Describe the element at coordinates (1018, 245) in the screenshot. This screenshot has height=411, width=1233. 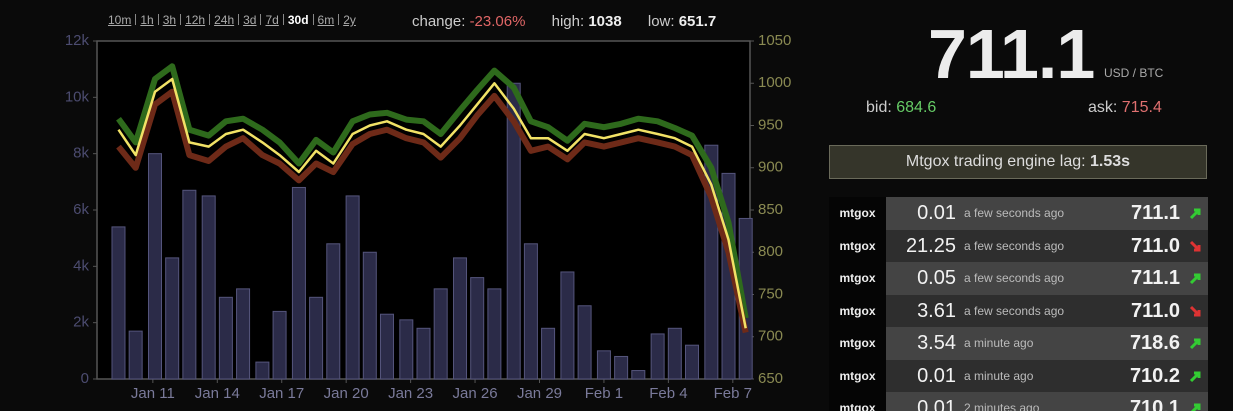
I see `trade-row: mtgox 21.25 a few seconds ago 711.0` at that location.